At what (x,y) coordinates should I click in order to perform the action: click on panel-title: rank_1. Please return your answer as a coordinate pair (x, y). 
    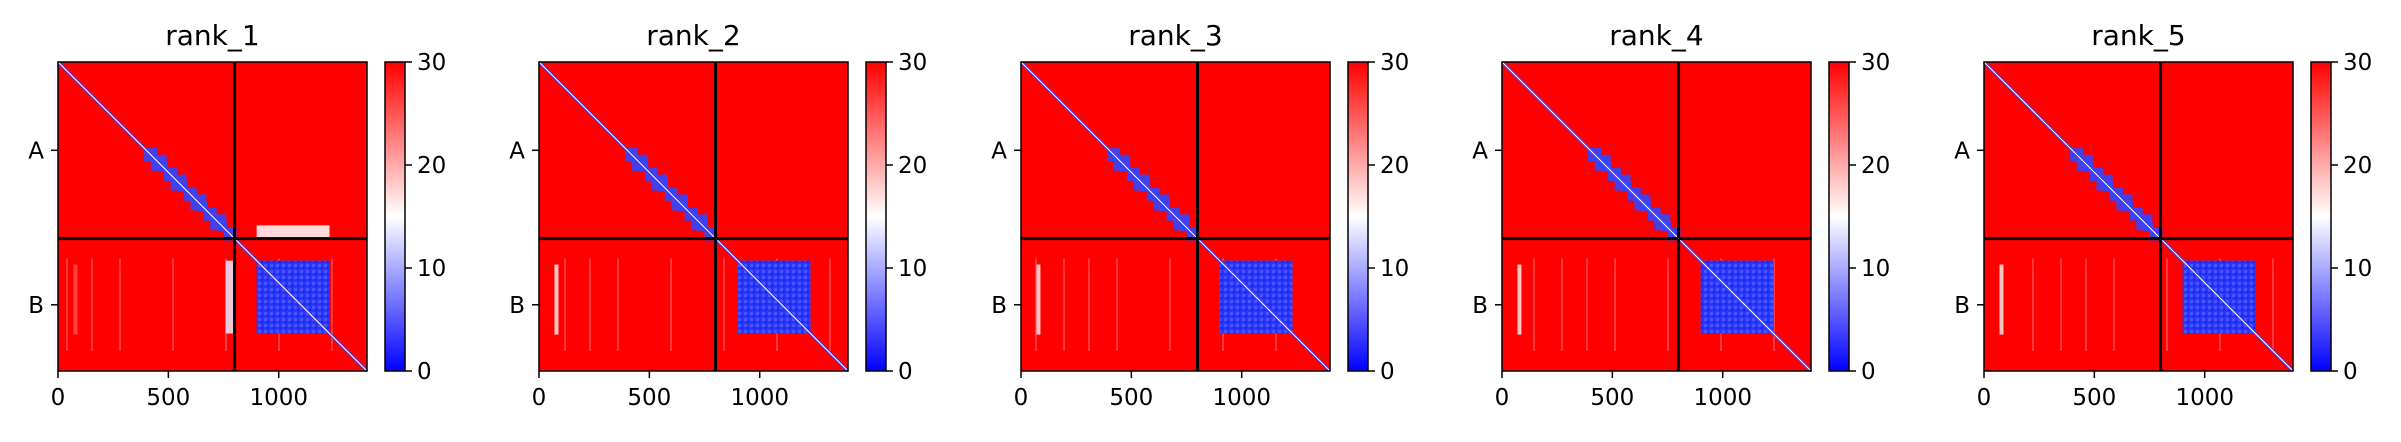
    Looking at the image, I should click on (212, 35).